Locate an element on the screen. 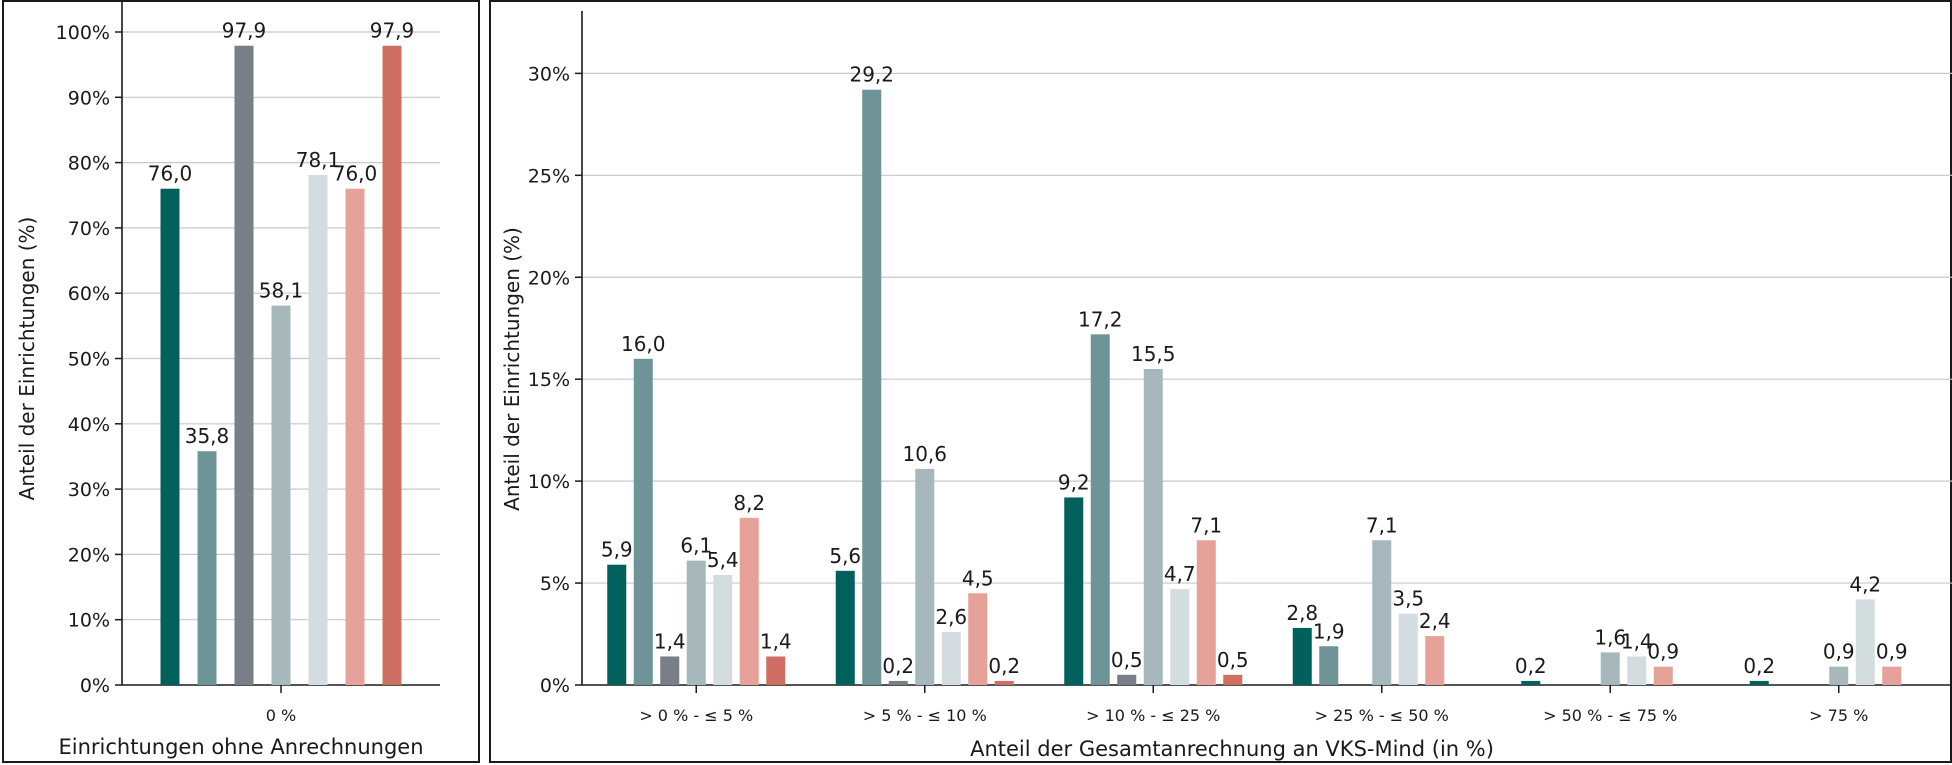 Image resolution: width=1952 pixels, height=765 pixels. chart-1-data-label: 6,1 is located at coordinates (696, 546).